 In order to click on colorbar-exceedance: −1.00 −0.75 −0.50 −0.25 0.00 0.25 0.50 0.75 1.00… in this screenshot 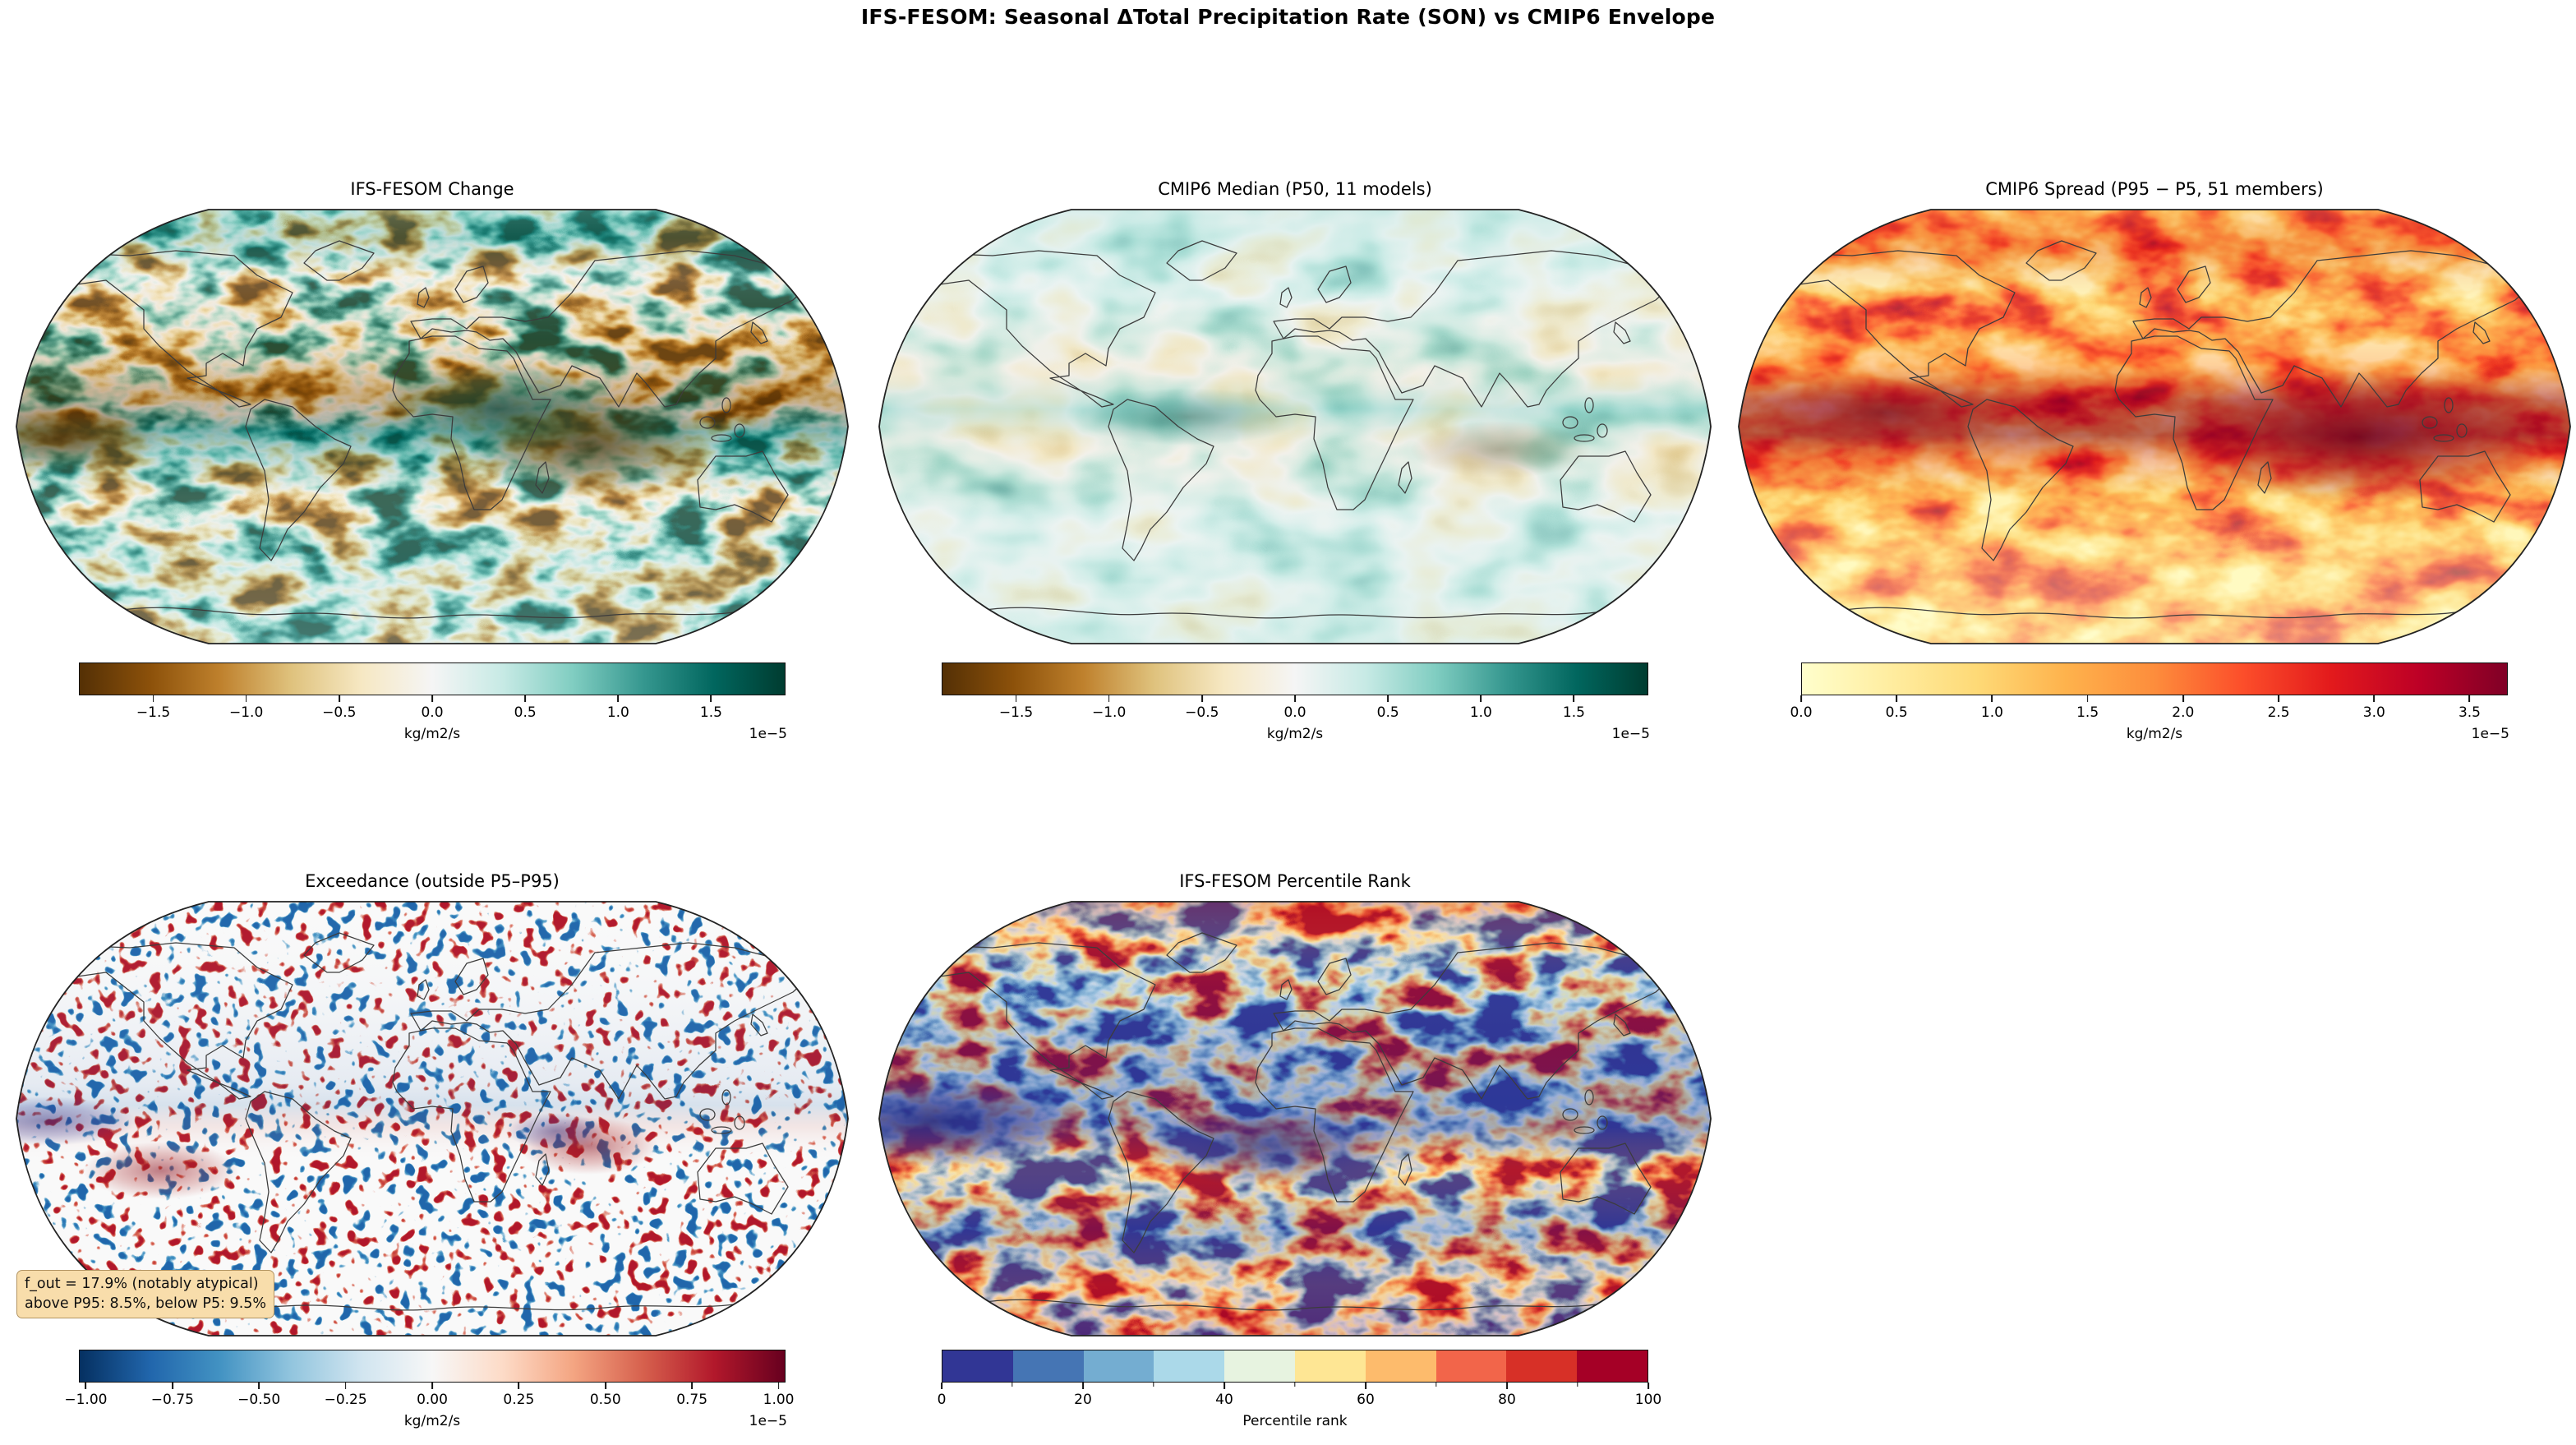, I will do `click(429, 1392)`.